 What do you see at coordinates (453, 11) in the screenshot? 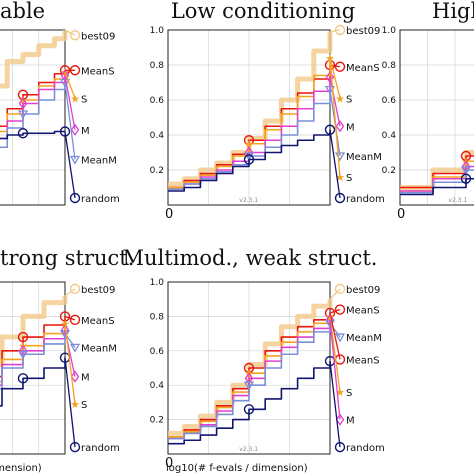
I see `chart-title: High` at bounding box center [453, 11].